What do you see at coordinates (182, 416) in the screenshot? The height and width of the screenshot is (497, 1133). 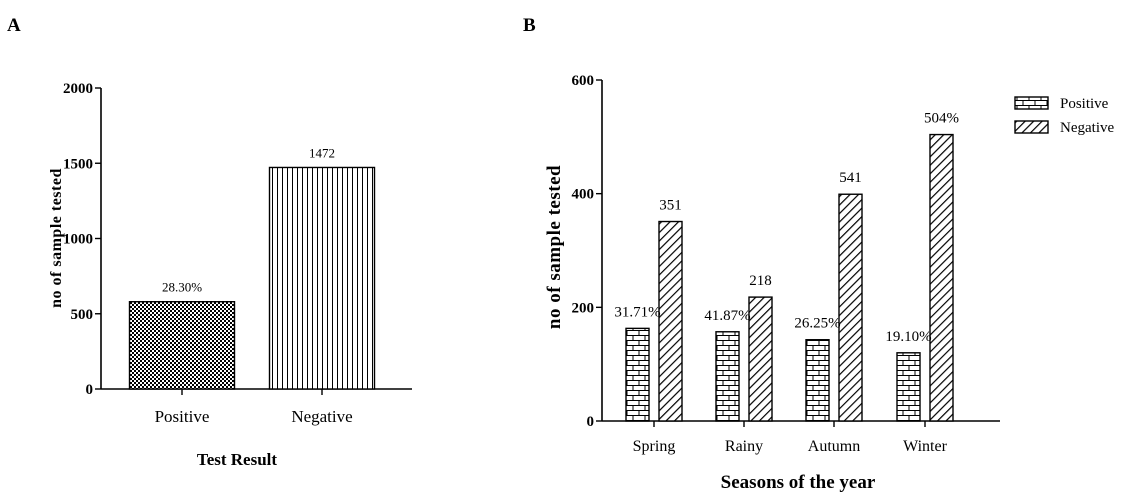 I see `x-tick-label-positive: Positive` at bounding box center [182, 416].